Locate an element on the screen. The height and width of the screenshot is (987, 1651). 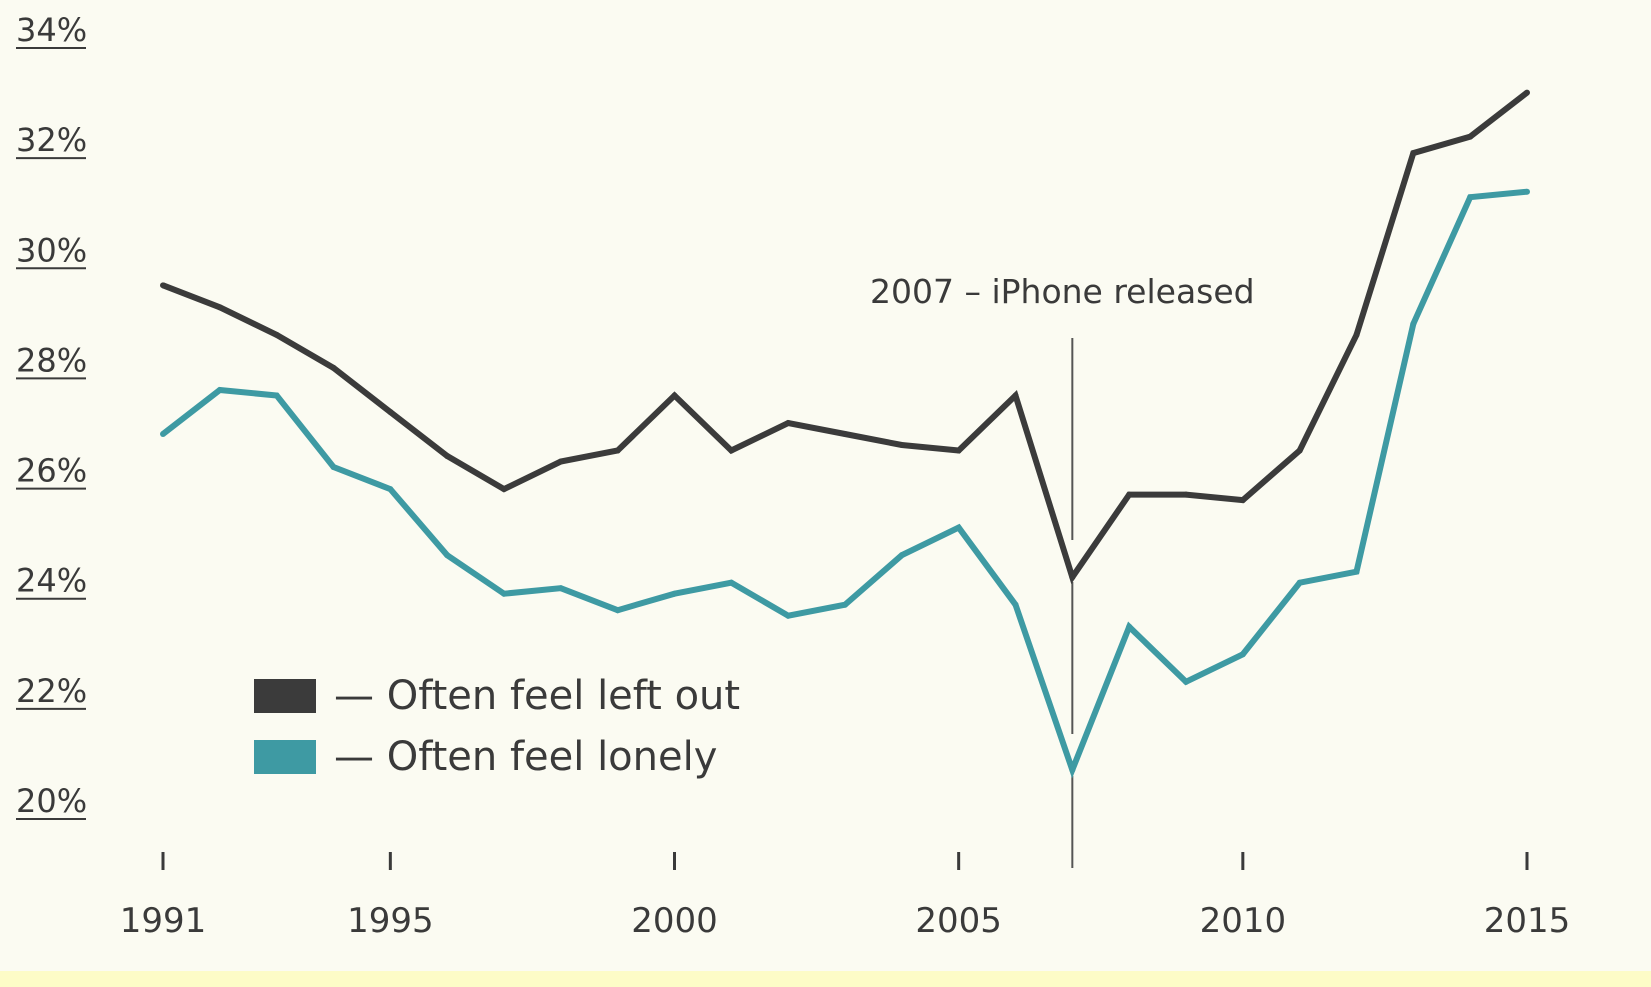
x-tick-label: 2015 is located at coordinates (1527, 921).